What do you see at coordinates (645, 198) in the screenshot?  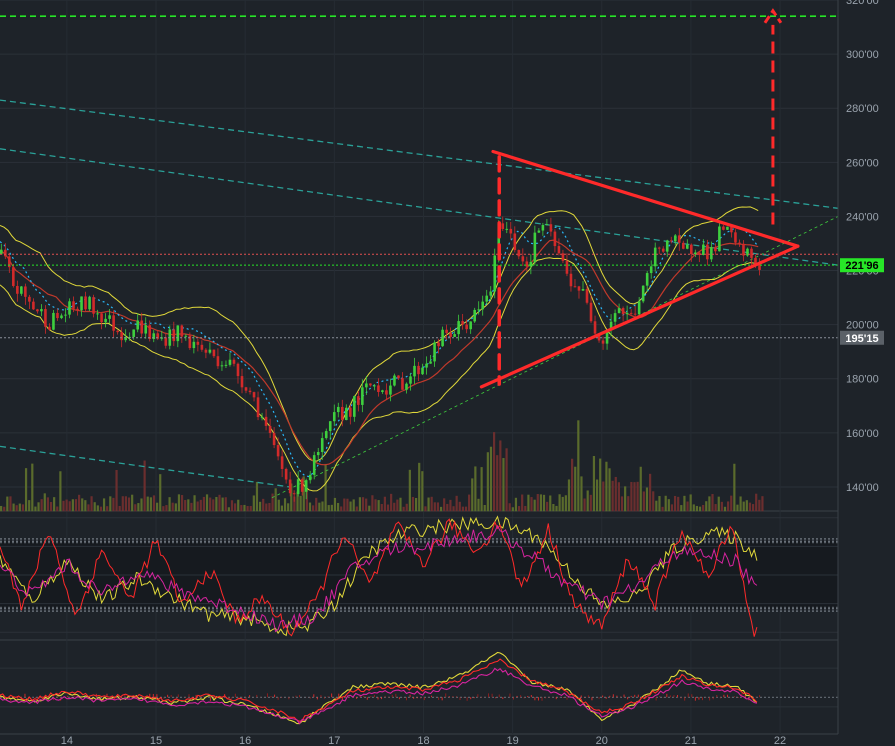 I see `triangle-side` at bounding box center [645, 198].